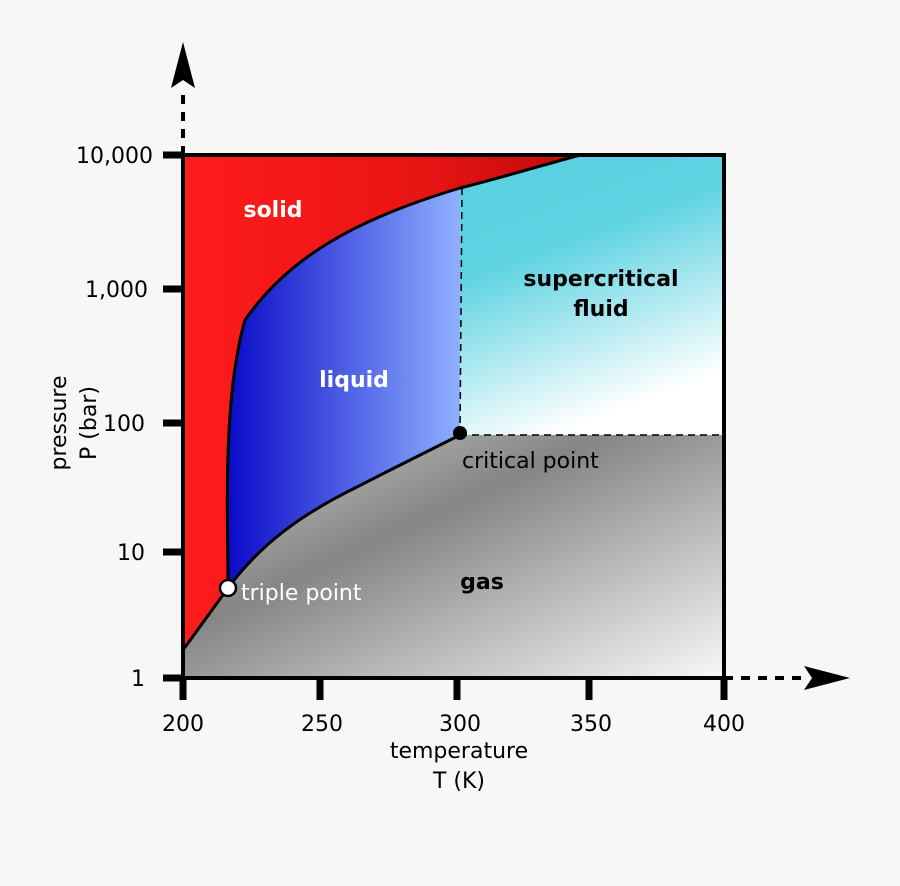 This screenshot has height=886, width=900. Describe the element at coordinates (343, 511) in the screenshot. I see `vaporization-curve` at that location.